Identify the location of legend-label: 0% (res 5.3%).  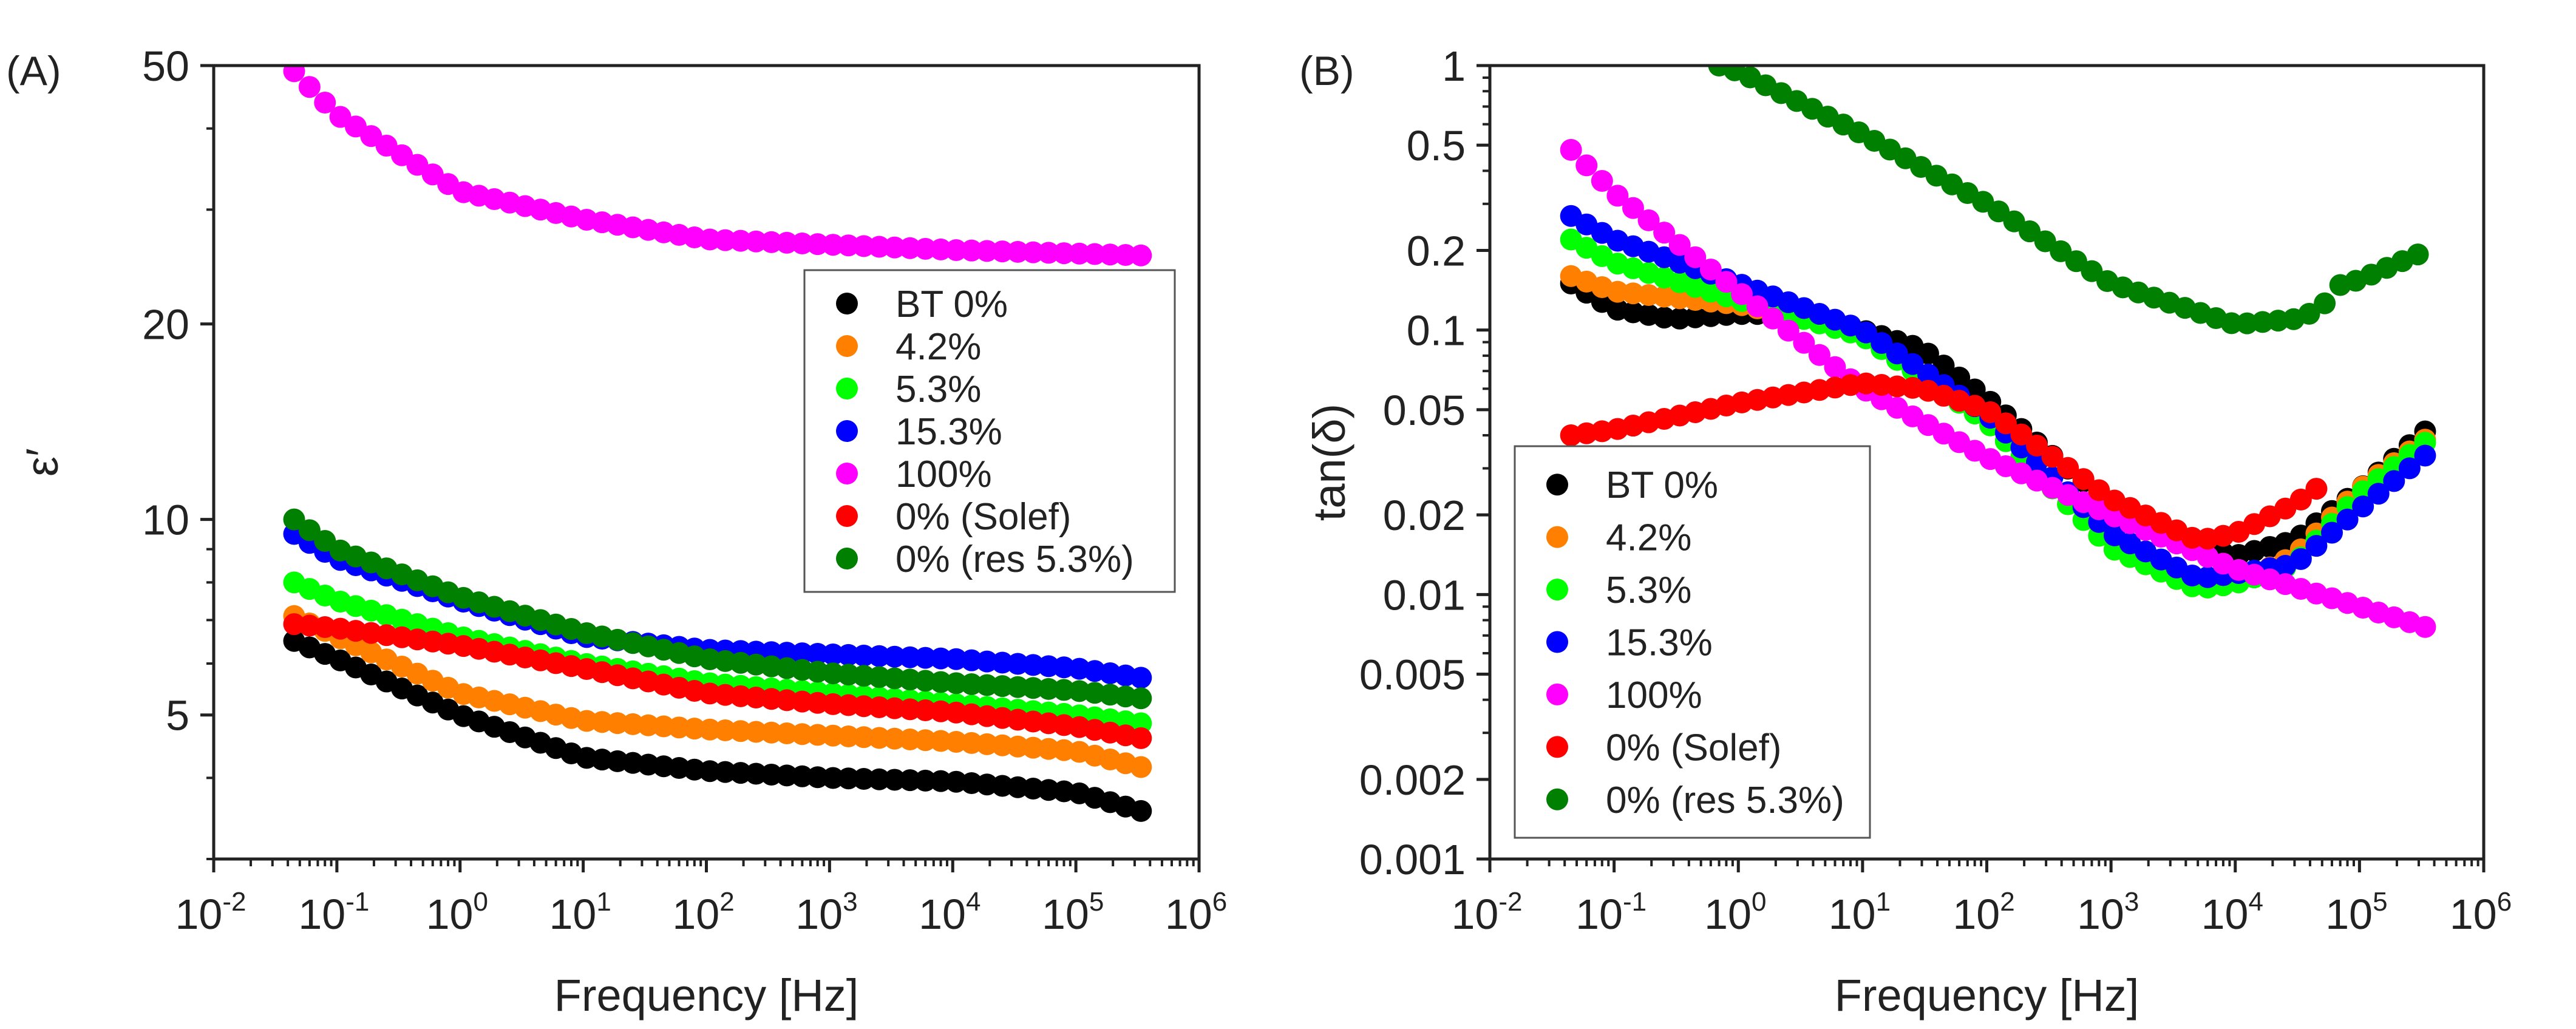
(1725, 800).